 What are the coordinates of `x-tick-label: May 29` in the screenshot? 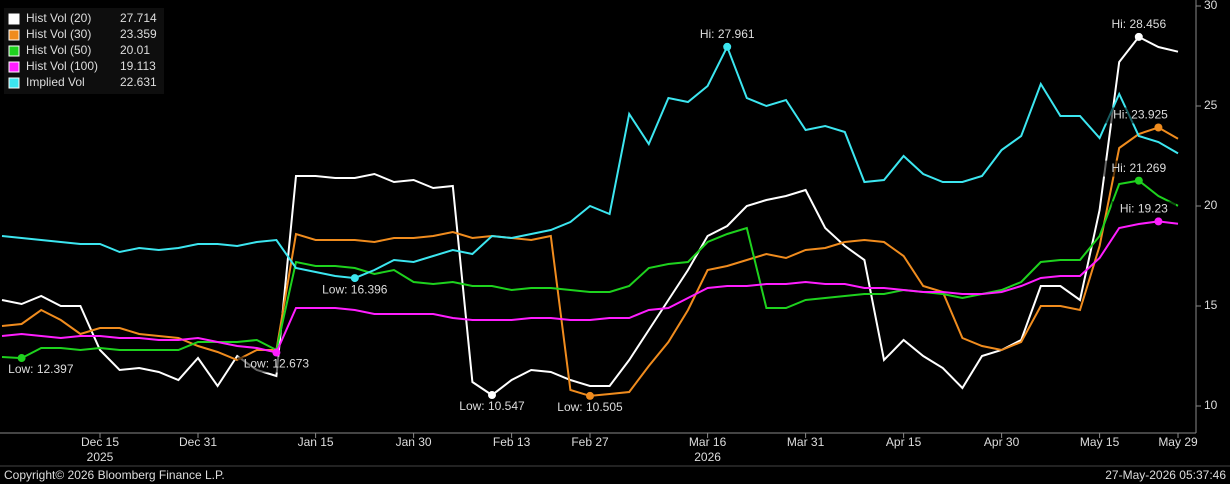 It's located at (1178, 442).